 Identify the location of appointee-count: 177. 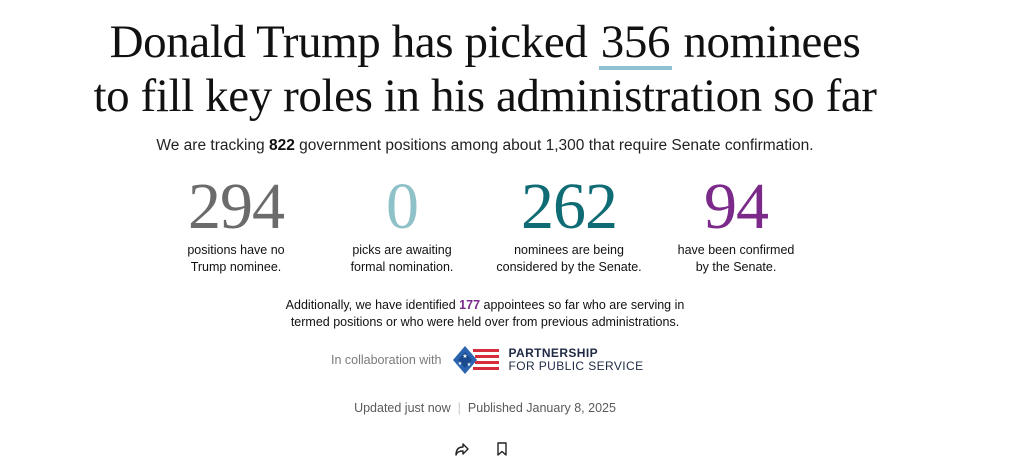
(470, 305).